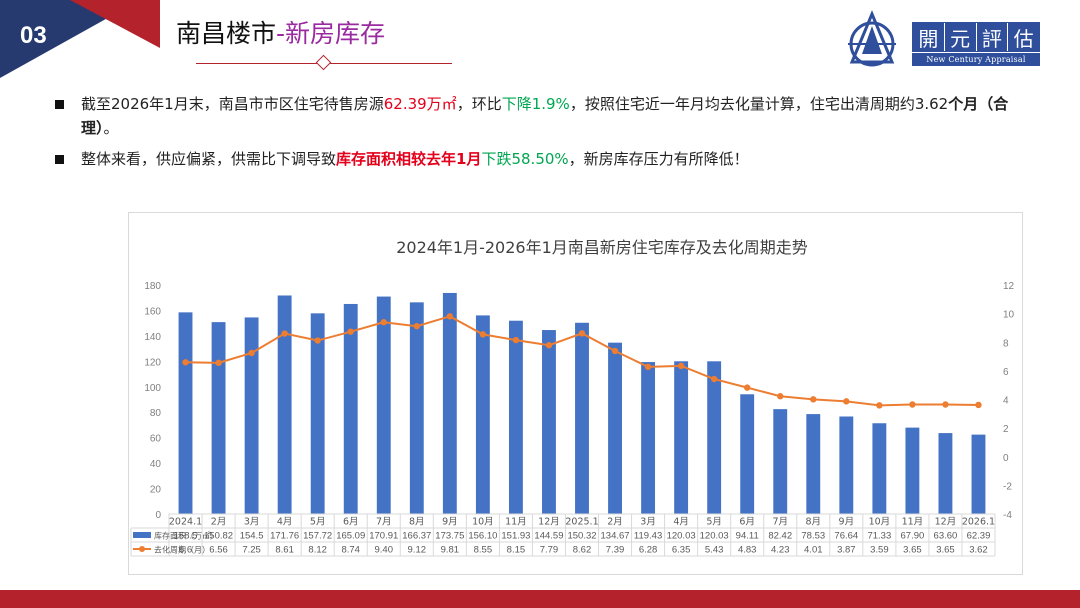  What do you see at coordinates (714, 536) in the screenshot?
I see `bar-data-label: 120.03` at bounding box center [714, 536].